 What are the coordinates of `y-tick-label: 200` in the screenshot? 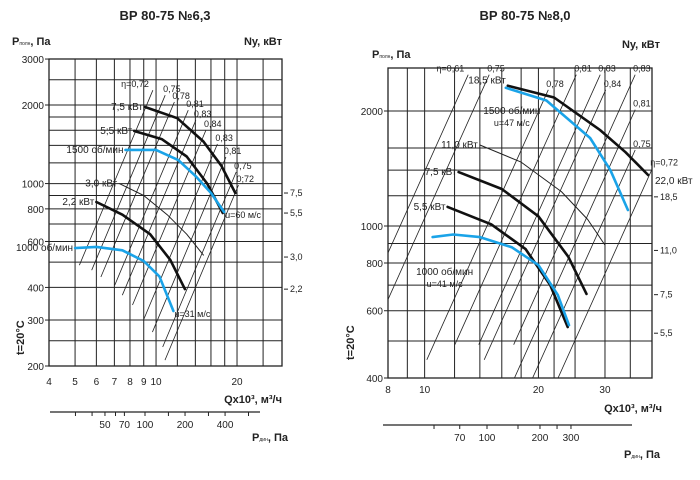 It's located at (35, 367).